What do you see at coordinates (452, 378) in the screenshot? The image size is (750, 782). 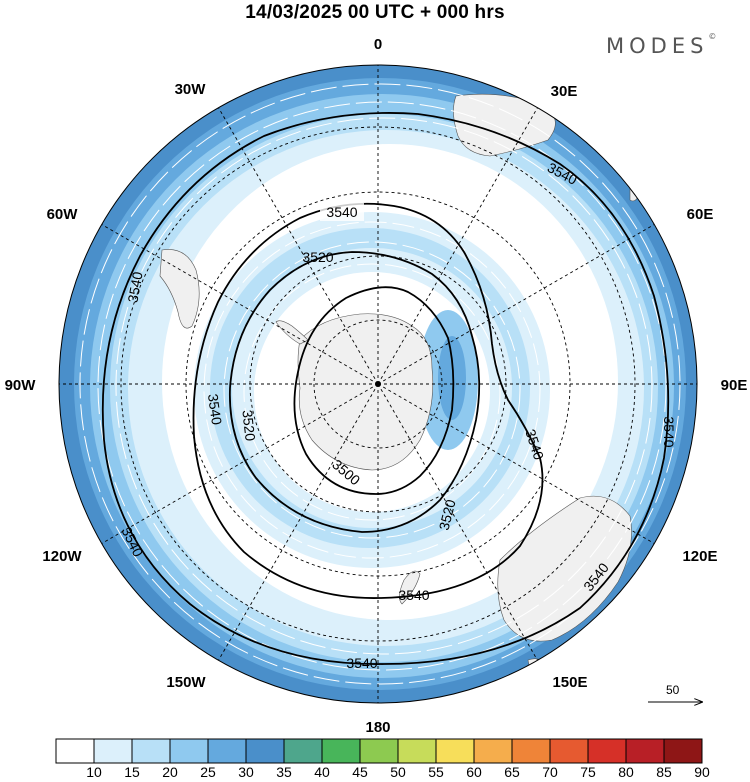 I see `wind-band-east-jet-core` at bounding box center [452, 378].